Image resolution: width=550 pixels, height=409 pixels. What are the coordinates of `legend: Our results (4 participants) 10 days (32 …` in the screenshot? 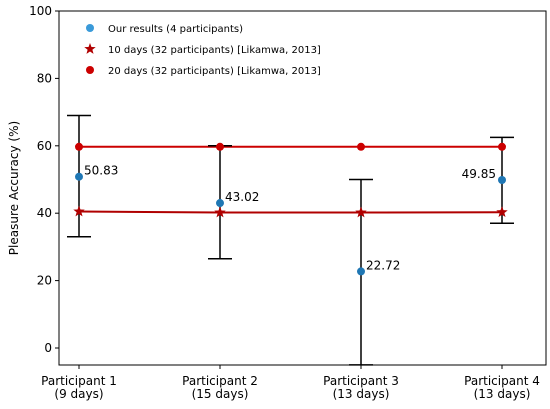 It's located at (202, 50).